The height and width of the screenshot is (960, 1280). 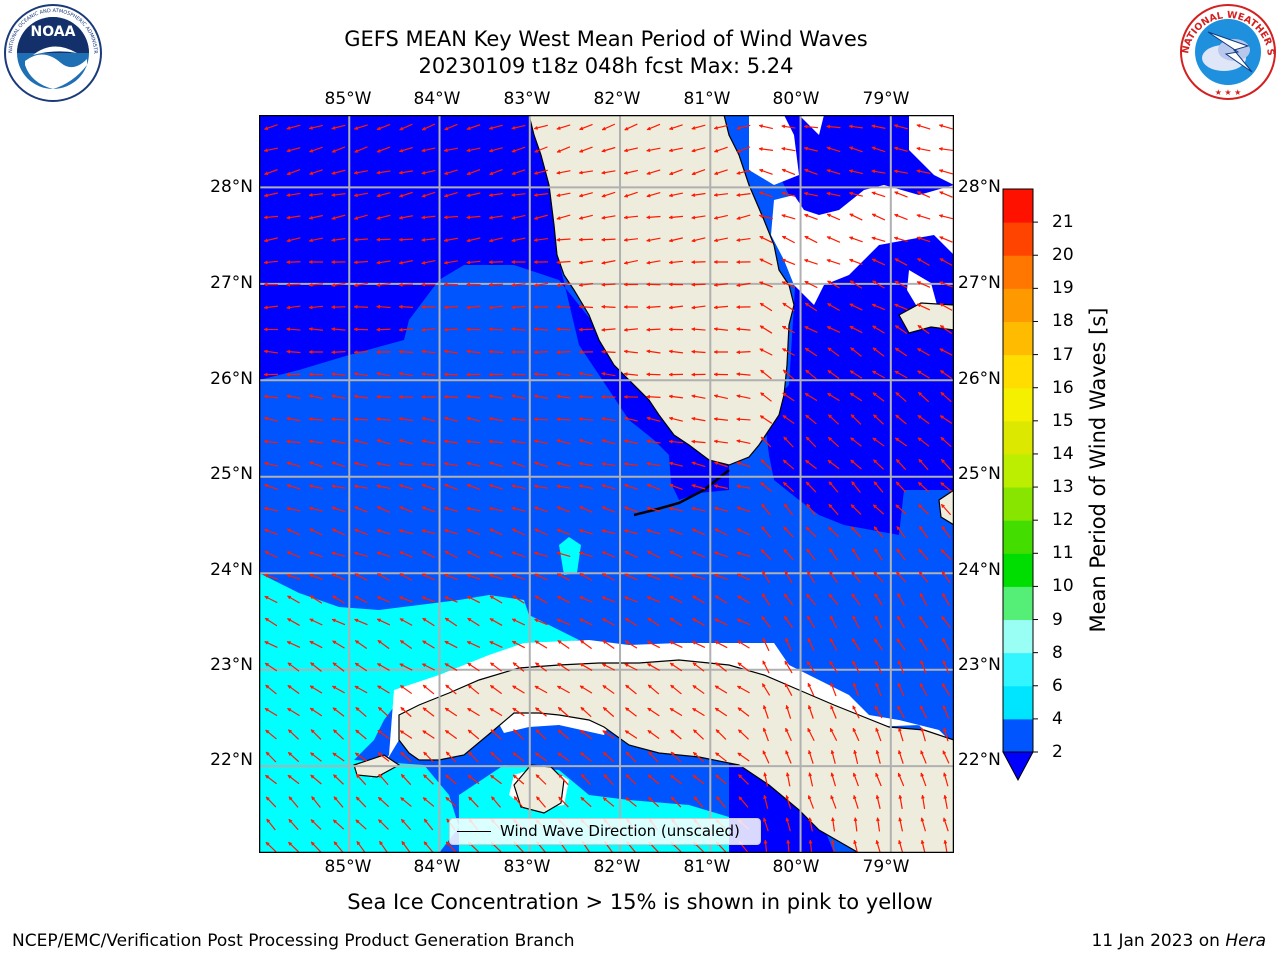 I want to click on noaa-logo-text: NOAA, so click(x=53, y=32).